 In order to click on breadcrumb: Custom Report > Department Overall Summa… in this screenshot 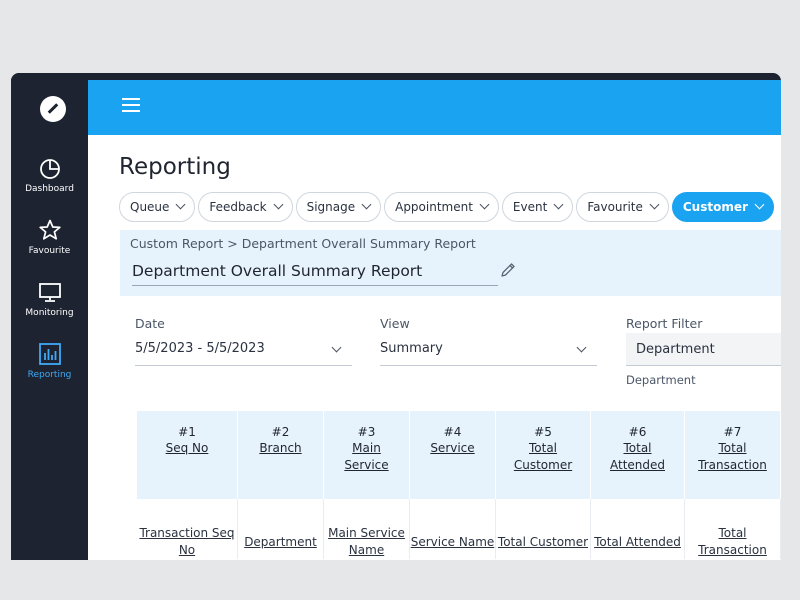, I will do `click(303, 243)`.